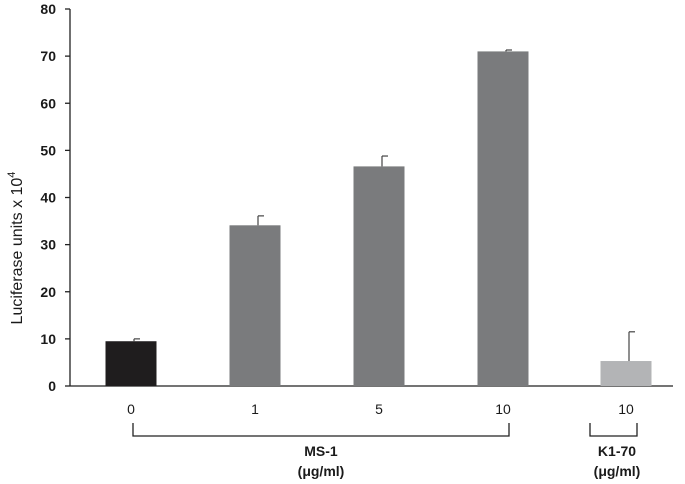 This screenshot has height=484, width=685. Describe the element at coordinates (48, 9) in the screenshot. I see `y-tick-label: 80` at that location.